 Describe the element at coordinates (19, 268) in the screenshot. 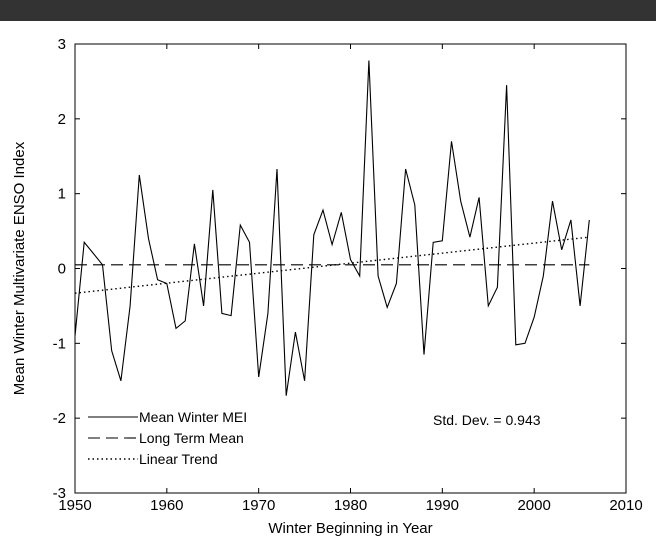

I see `y-axis-title: Mean Winter Multivariate ENSO Index` at that location.